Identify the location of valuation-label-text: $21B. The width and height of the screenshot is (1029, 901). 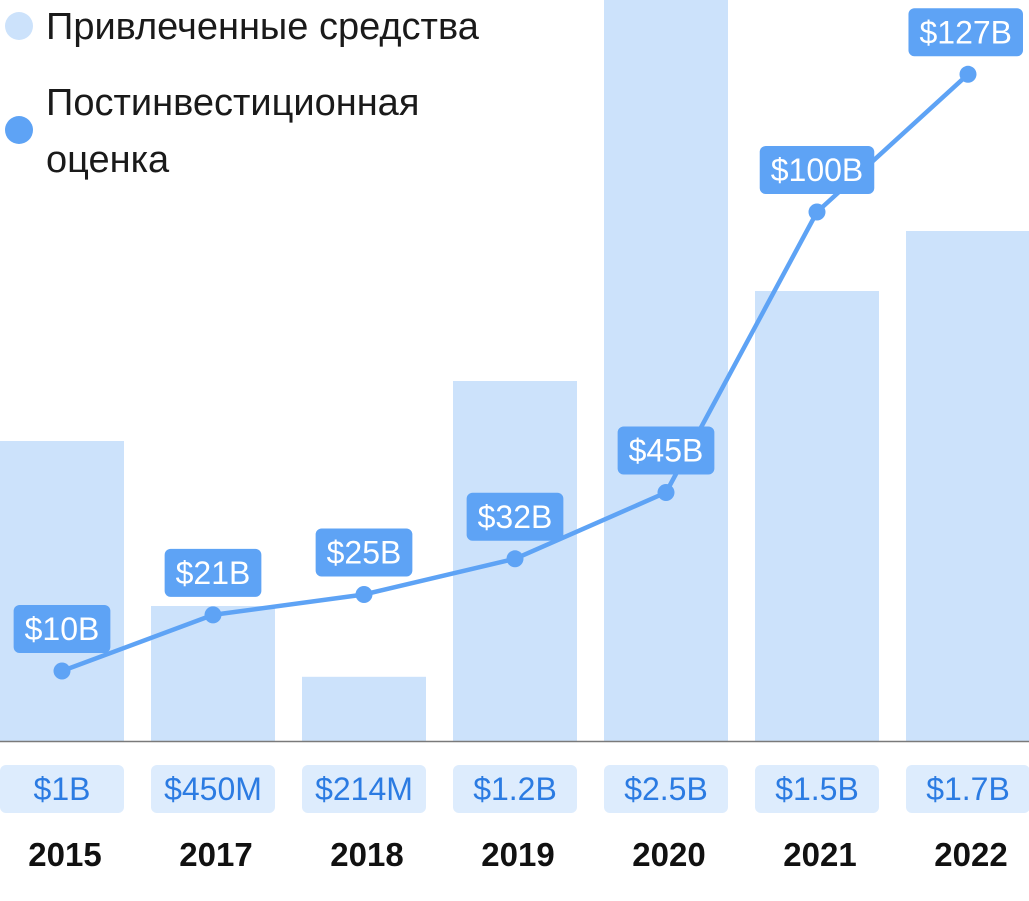
(213, 573).